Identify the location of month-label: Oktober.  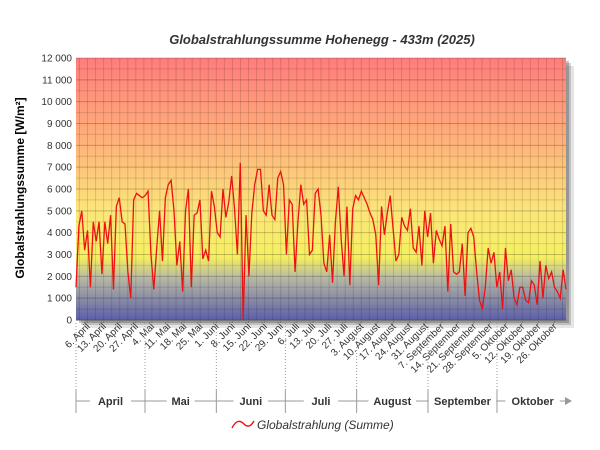
(533, 402).